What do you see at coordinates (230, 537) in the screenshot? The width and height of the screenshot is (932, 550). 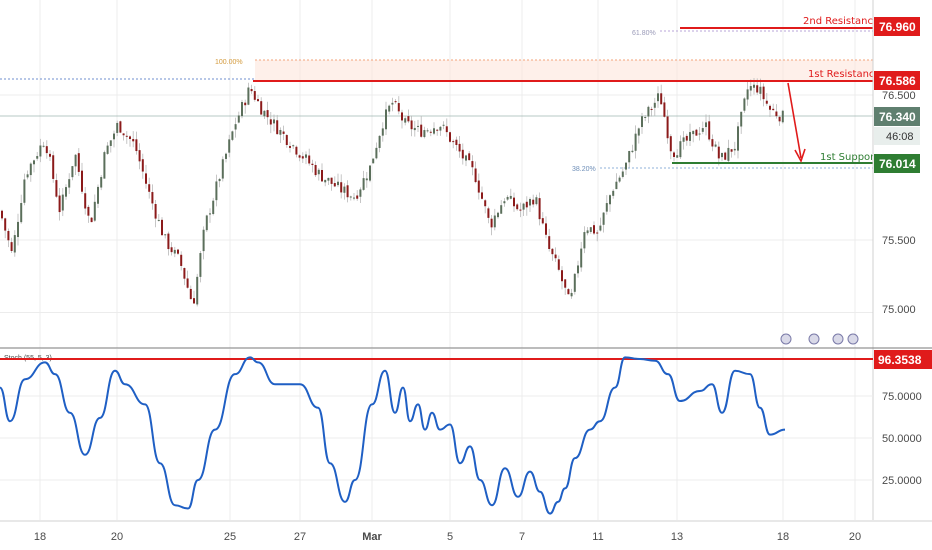 I see `x-label-2: 25` at bounding box center [230, 537].